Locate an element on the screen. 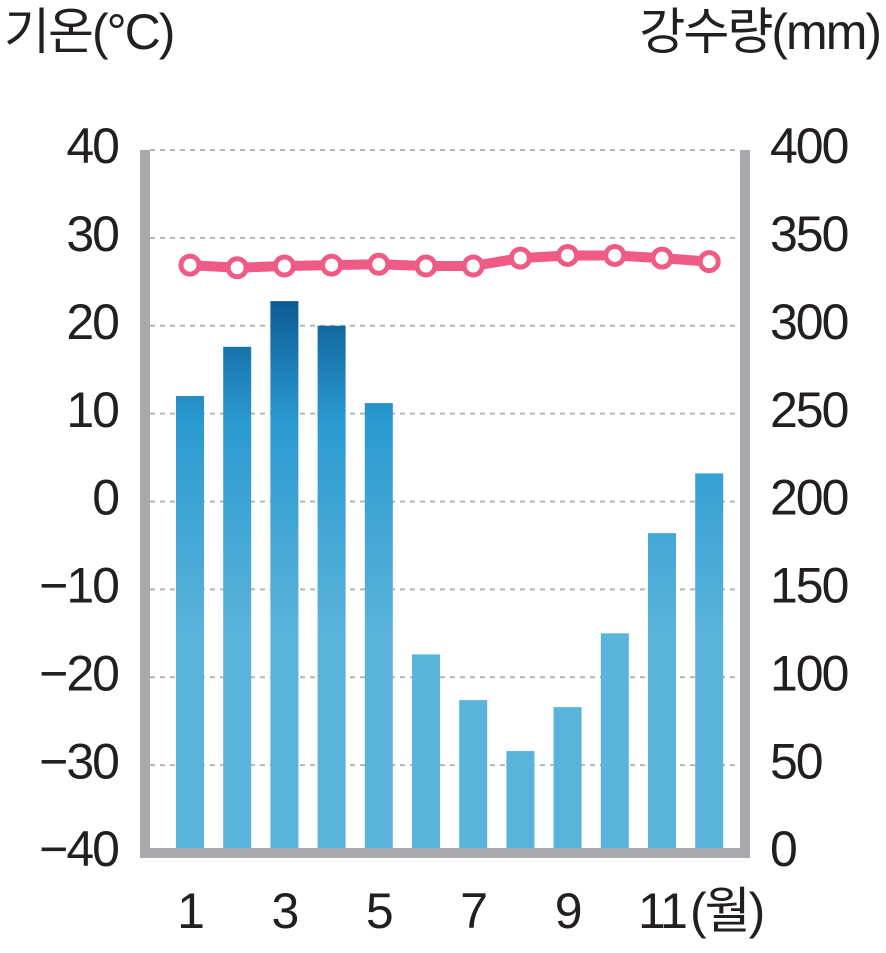 This screenshot has height=953, width=886. y-tick-label: 0 is located at coordinates (105, 498).